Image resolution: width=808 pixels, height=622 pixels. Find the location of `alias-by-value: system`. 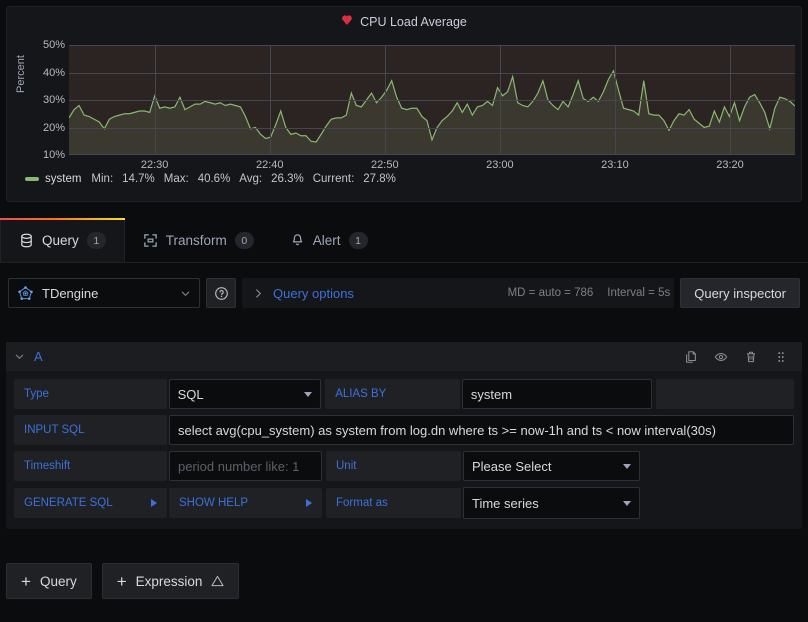

alias-by-value: system is located at coordinates (491, 394).